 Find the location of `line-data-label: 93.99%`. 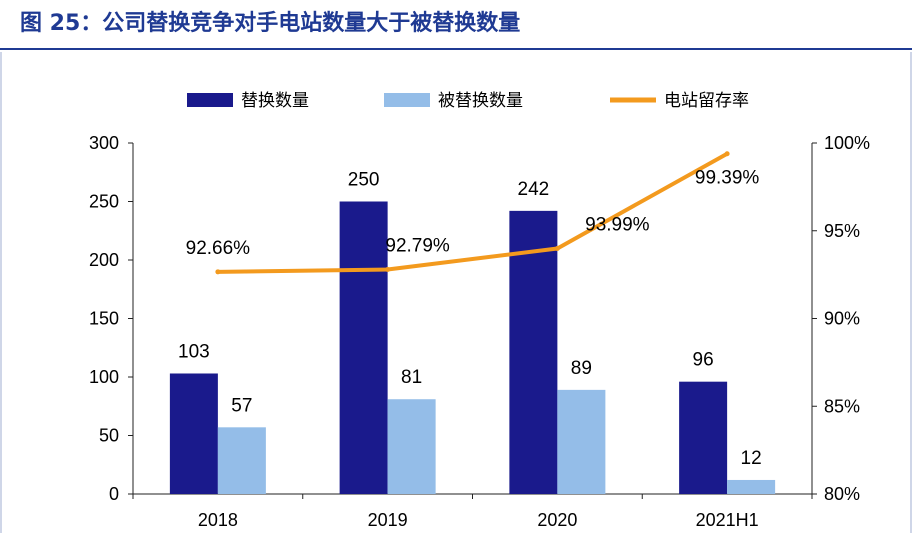

line-data-label: 93.99% is located at coordinates (617, 224).